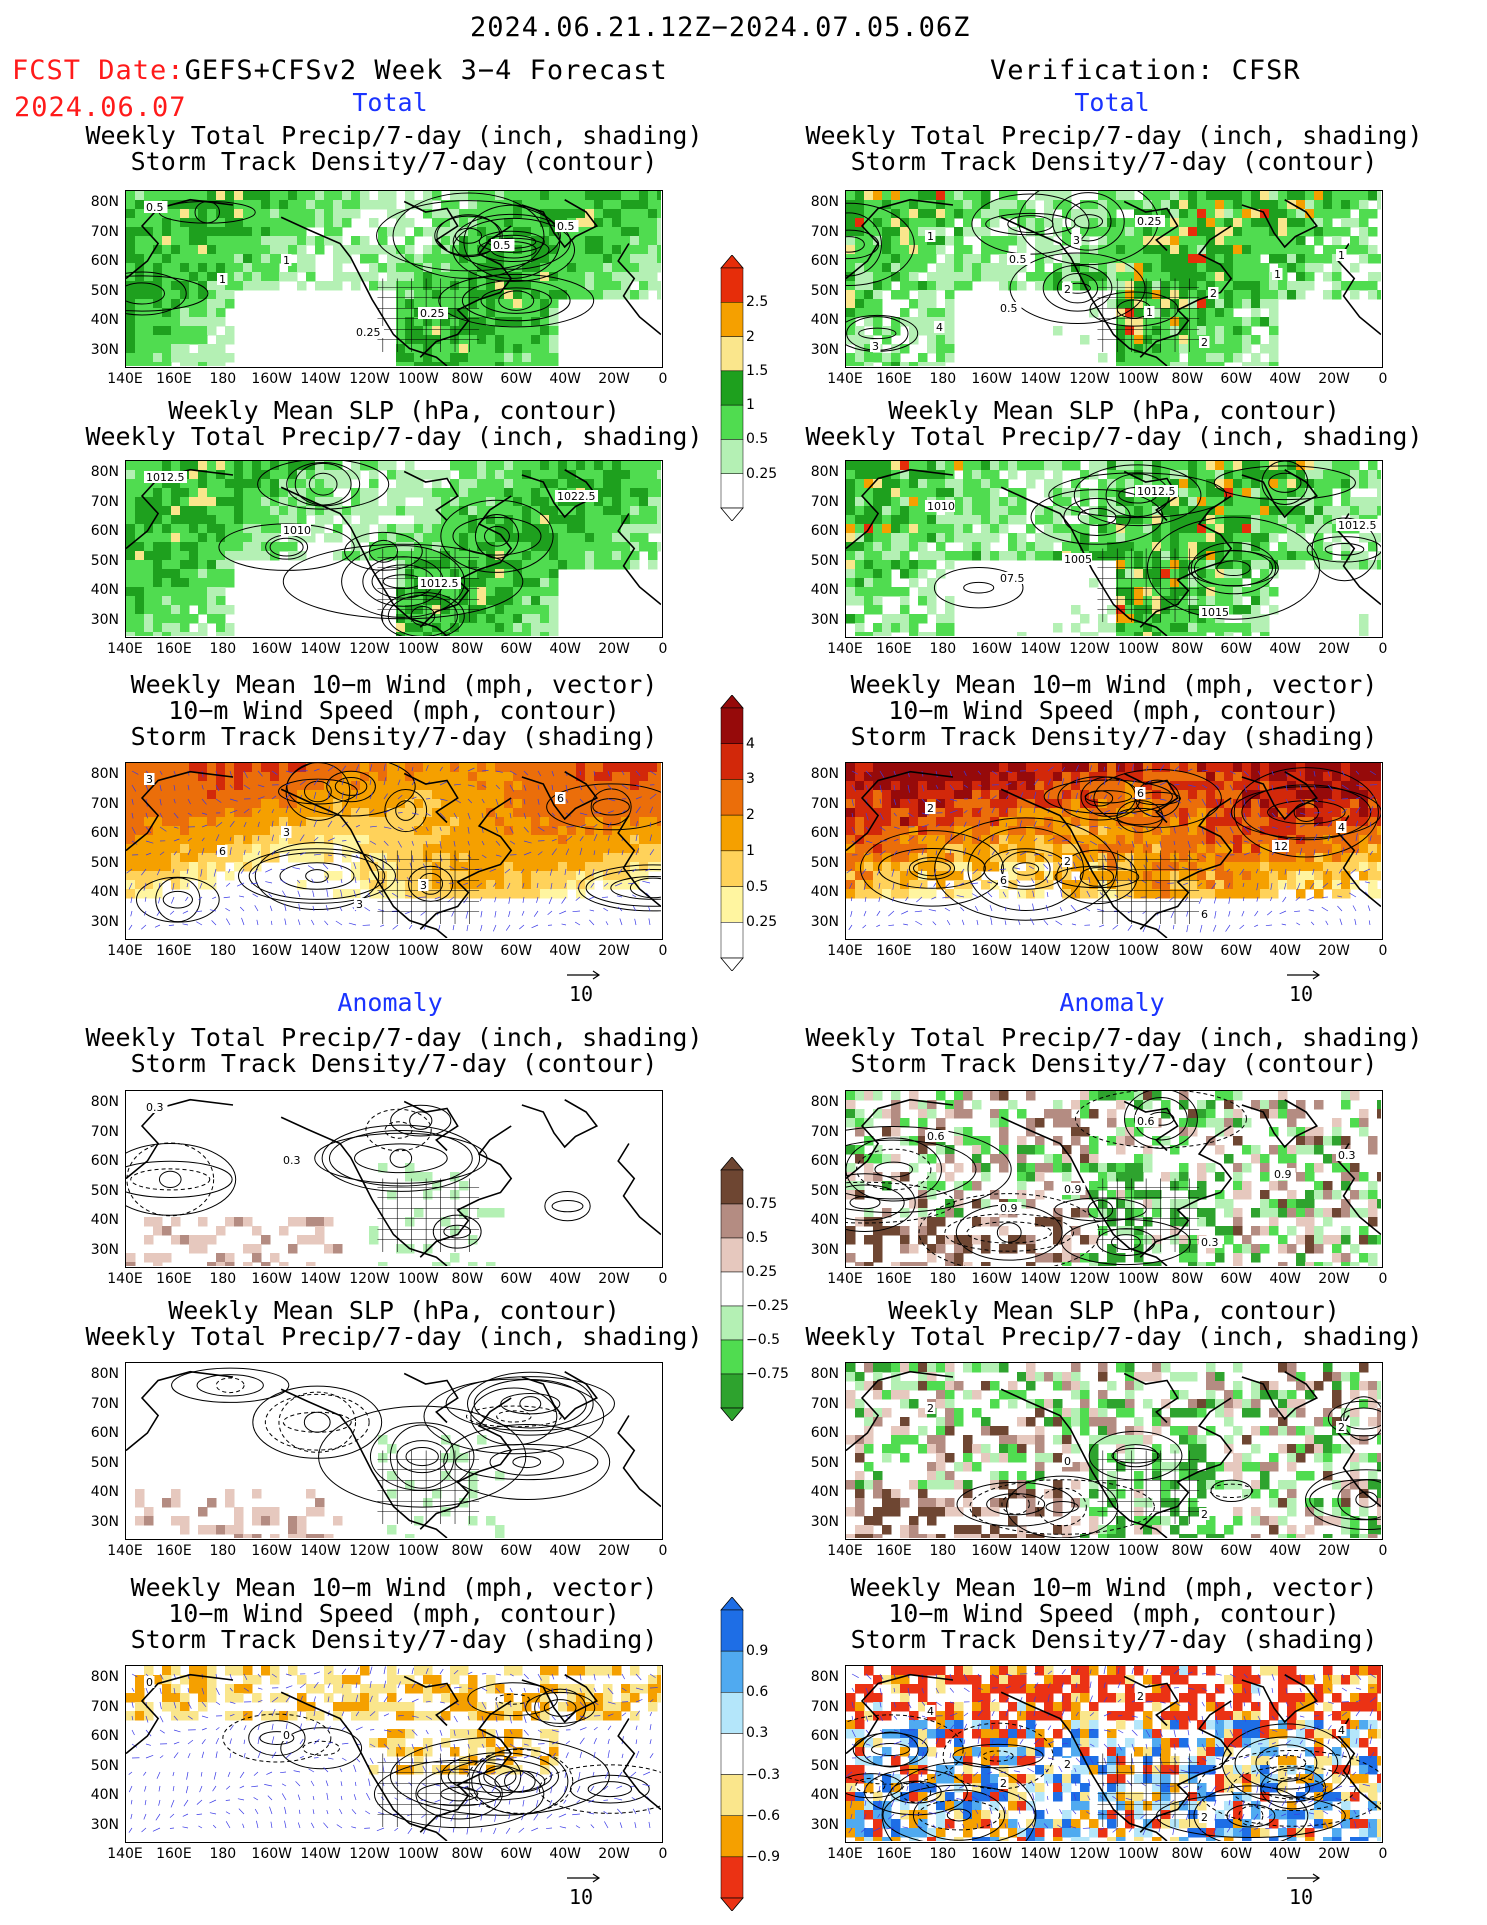  Describe the element at coordinates (149, 779) in the screenshot. I see `contour-label: 3` at that location.